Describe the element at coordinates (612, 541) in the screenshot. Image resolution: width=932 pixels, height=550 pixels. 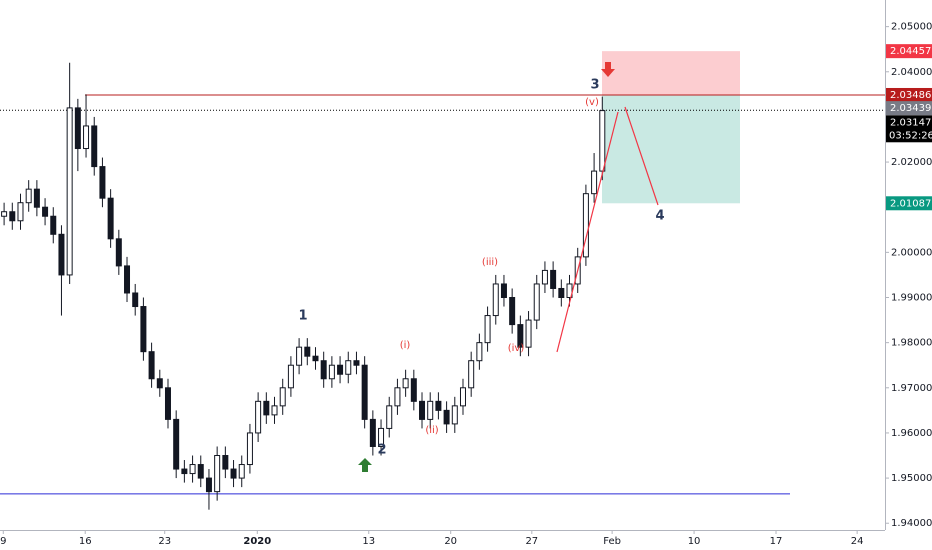
I see `x-tick-label: Feb` at that location.